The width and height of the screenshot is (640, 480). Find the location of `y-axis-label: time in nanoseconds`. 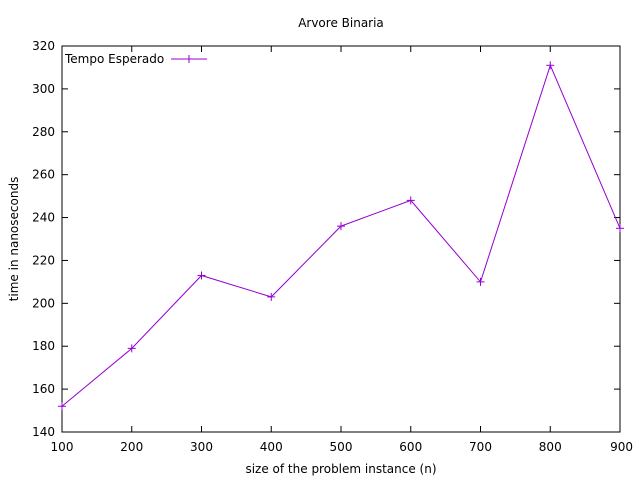

y-axis-label: time in nanoseconds is located at coordinates (14, 239).